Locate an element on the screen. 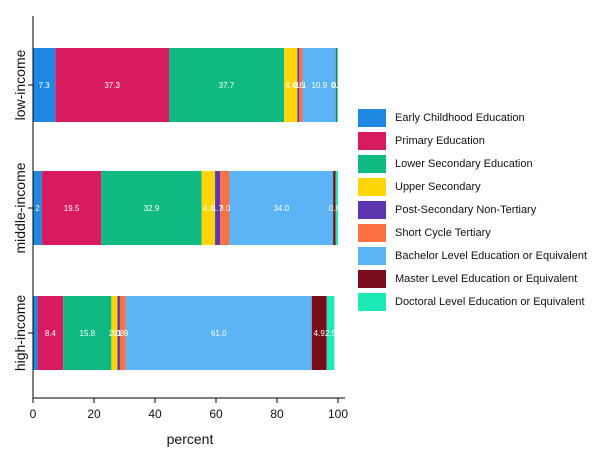 The width and height of the screenshot is (596, 472). data-label: 37.7 is located at coordinates (227, 85).